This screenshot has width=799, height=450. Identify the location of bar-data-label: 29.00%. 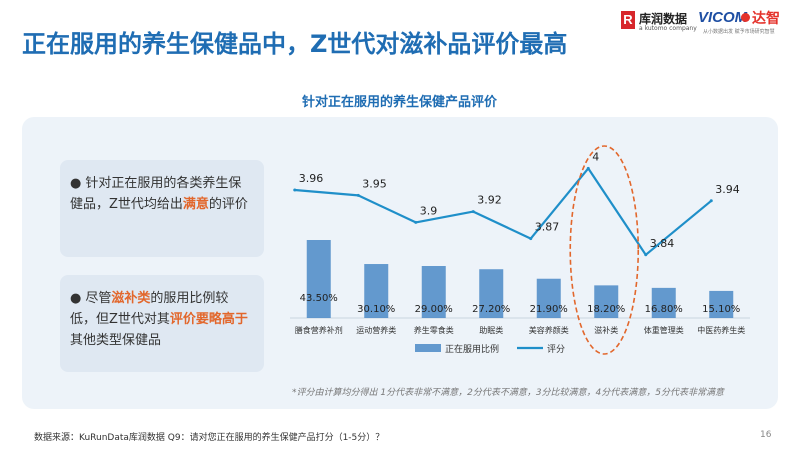
(434, 309).